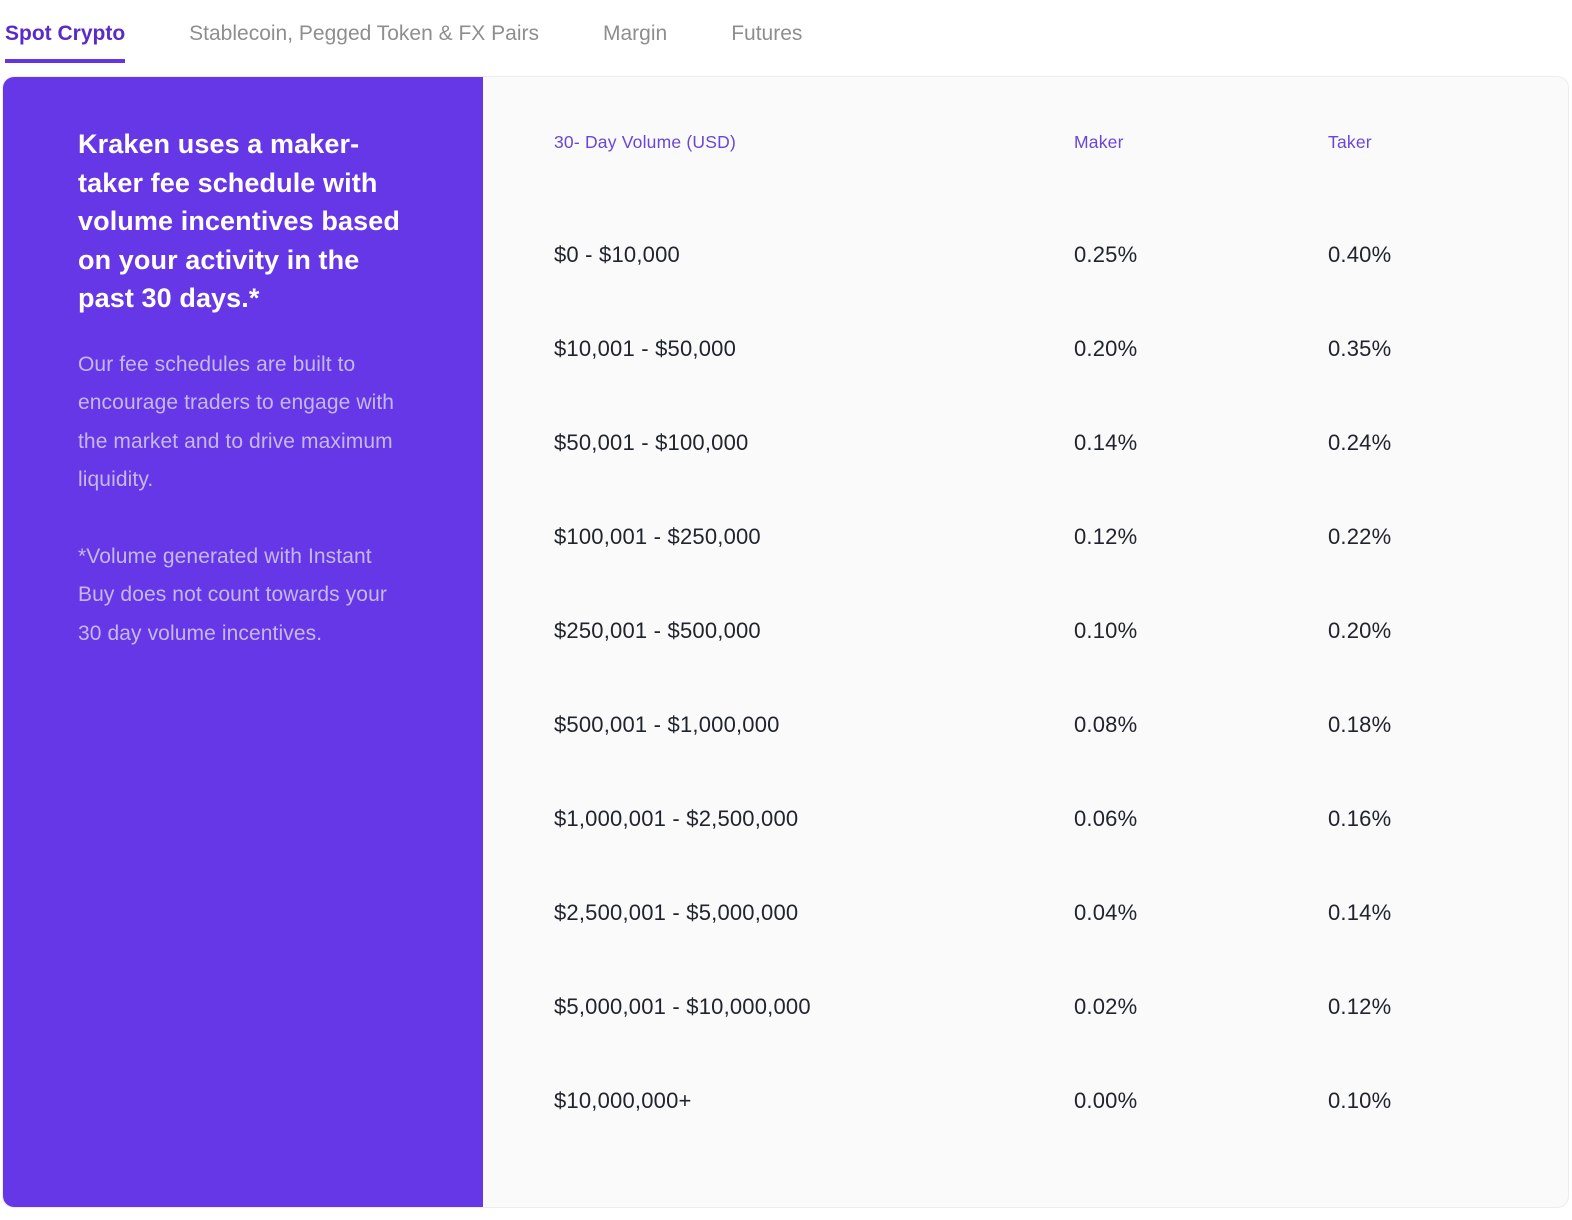 The width and height of the screenshot is (1572, 1220). What do you see at coordinates (1360, 630) in the screenshot?
I see `taker-fee-cell: 0.20%` at bounding box center [1360, 630].